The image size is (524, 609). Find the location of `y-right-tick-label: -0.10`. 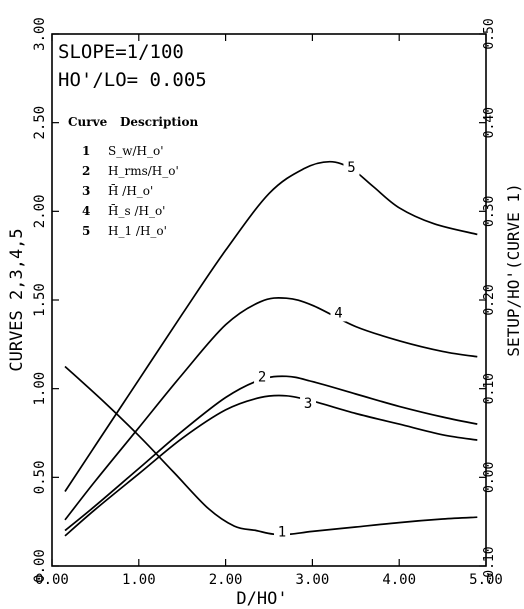

y-right-tick-label: -0.10 is located at coordinates (489, 565).